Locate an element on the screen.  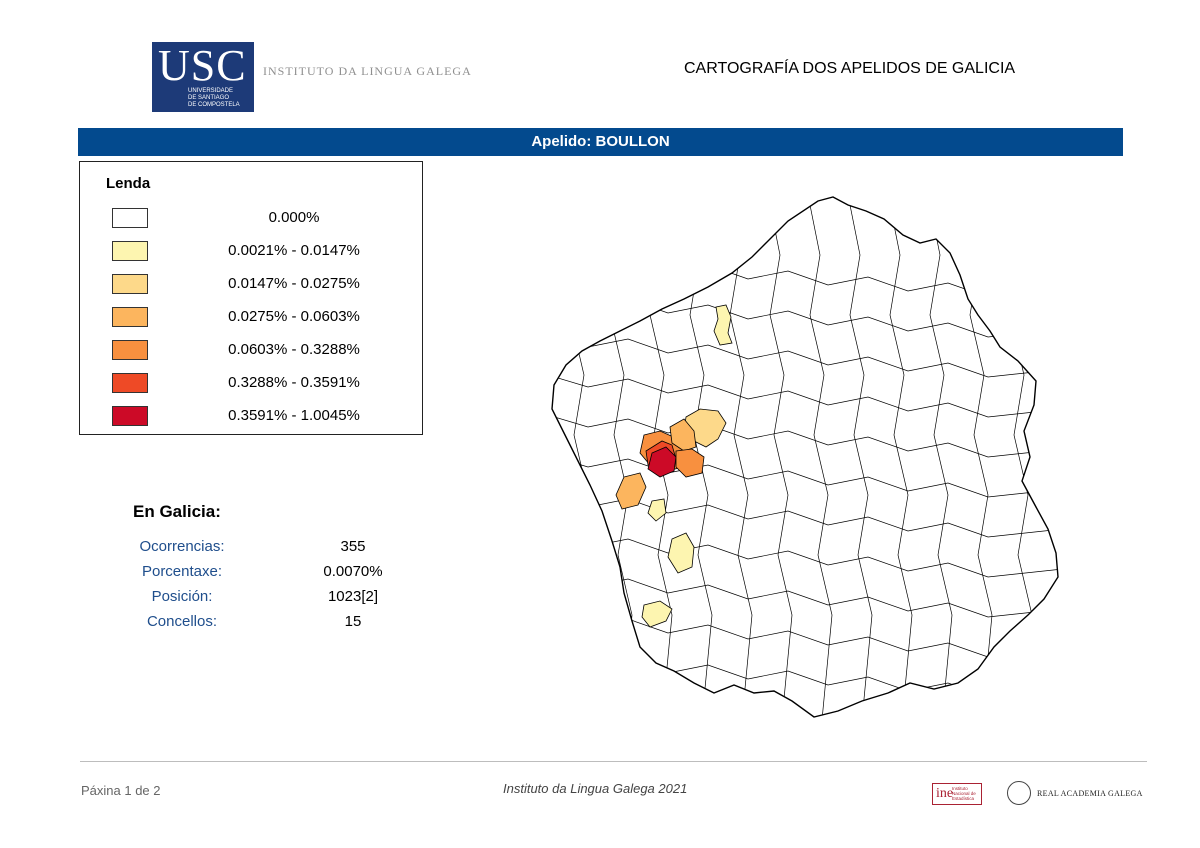
footer-rule is located at coordinates (613, 761).